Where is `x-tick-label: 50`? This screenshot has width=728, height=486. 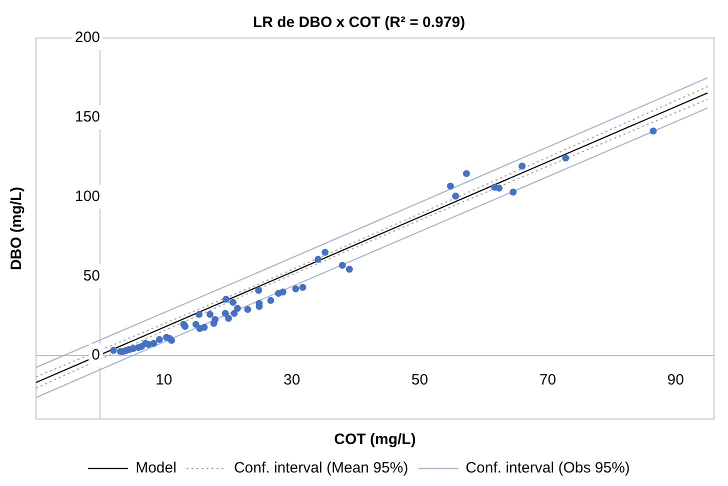 x-tick-label: 50 is located at coordinates (419, 380).